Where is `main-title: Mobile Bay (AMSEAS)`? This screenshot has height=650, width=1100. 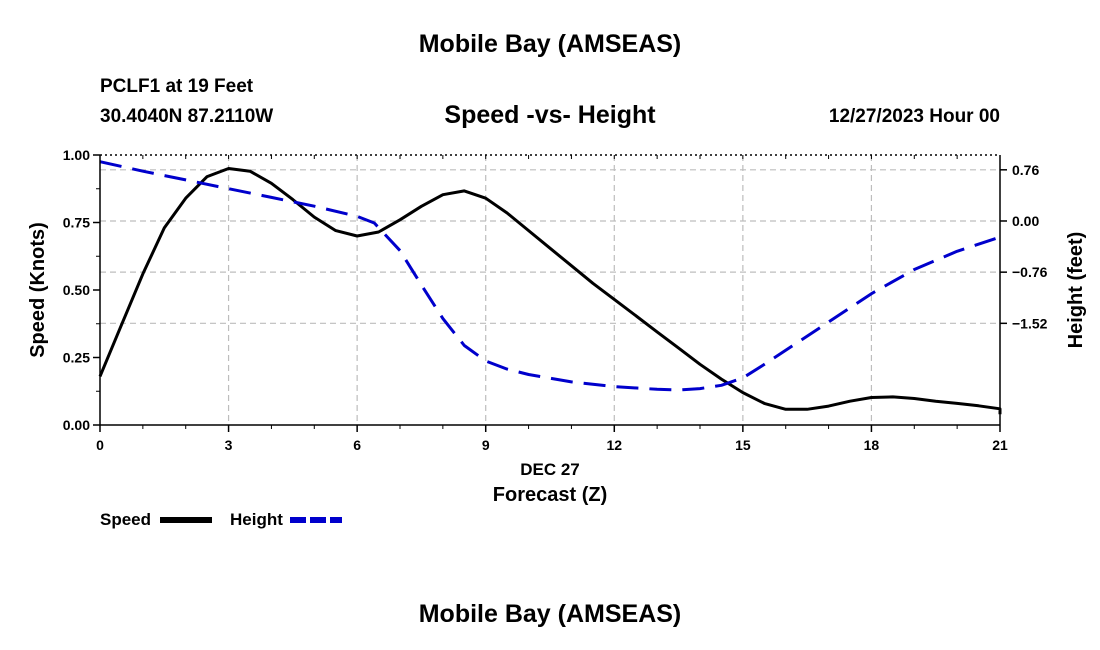
main-title: Mobile Bay (AMSEAS) is located at coordinates (550, 44).